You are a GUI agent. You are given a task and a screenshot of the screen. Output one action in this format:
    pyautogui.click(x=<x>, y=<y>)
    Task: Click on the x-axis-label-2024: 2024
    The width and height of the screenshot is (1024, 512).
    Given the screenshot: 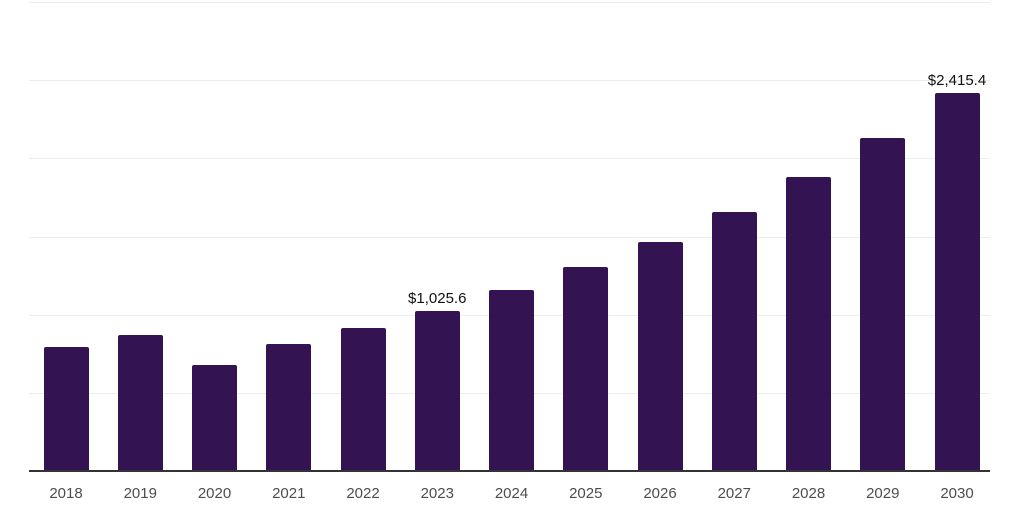 What is the action you would take?
    pyautogui.click(x=511, y=493)
    